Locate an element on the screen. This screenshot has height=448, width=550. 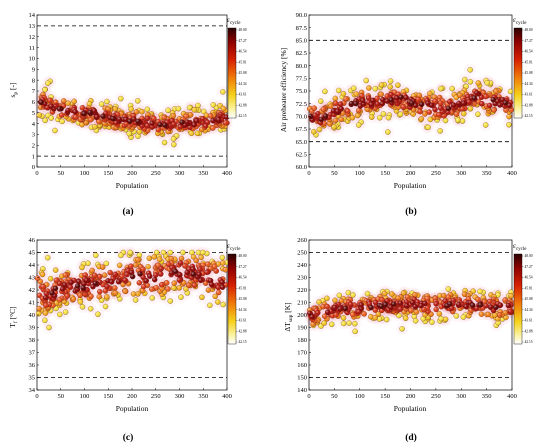
y-tick-label: 42 is located at coordinates (32, 290).